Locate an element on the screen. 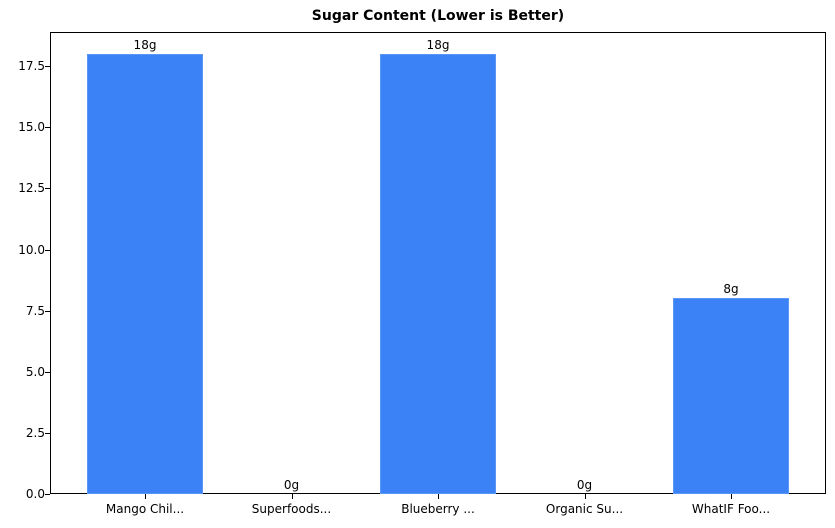 Image resolution: width=835 pixels, height=528 pixels. y-tick-label: 10.0 is located at coordinates (31, 249).